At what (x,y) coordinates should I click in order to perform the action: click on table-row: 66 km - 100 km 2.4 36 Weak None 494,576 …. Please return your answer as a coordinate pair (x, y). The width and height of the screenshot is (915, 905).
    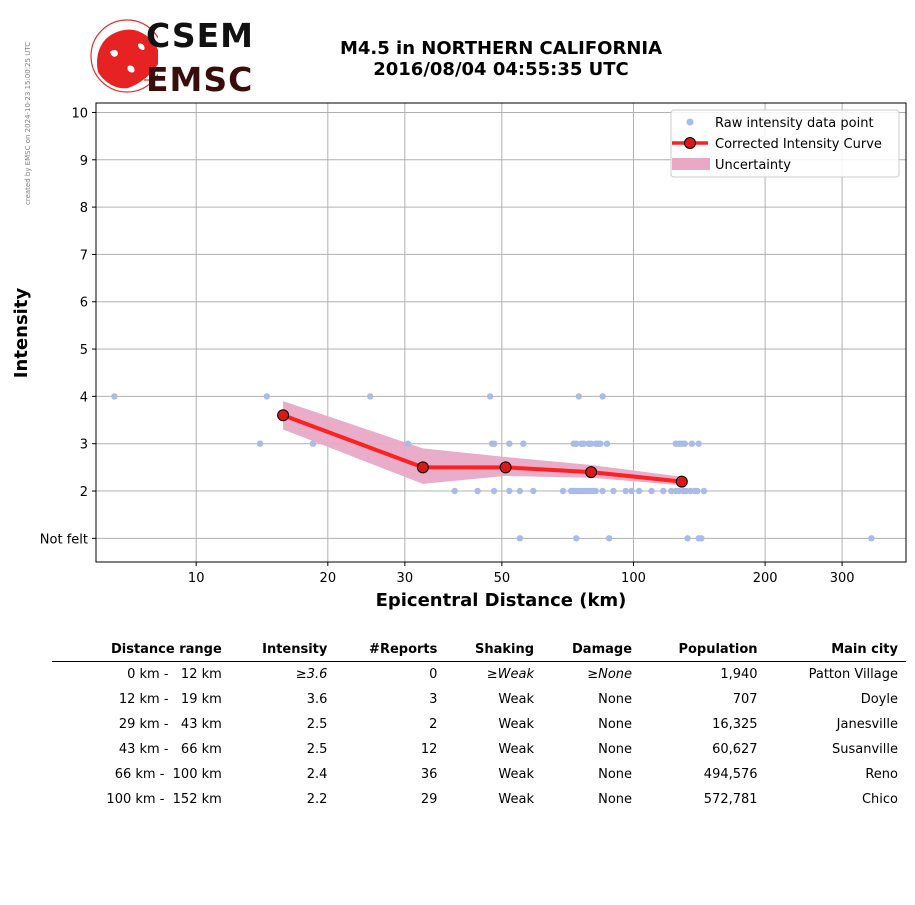
    Looking at the image, I should click on (479, 774).